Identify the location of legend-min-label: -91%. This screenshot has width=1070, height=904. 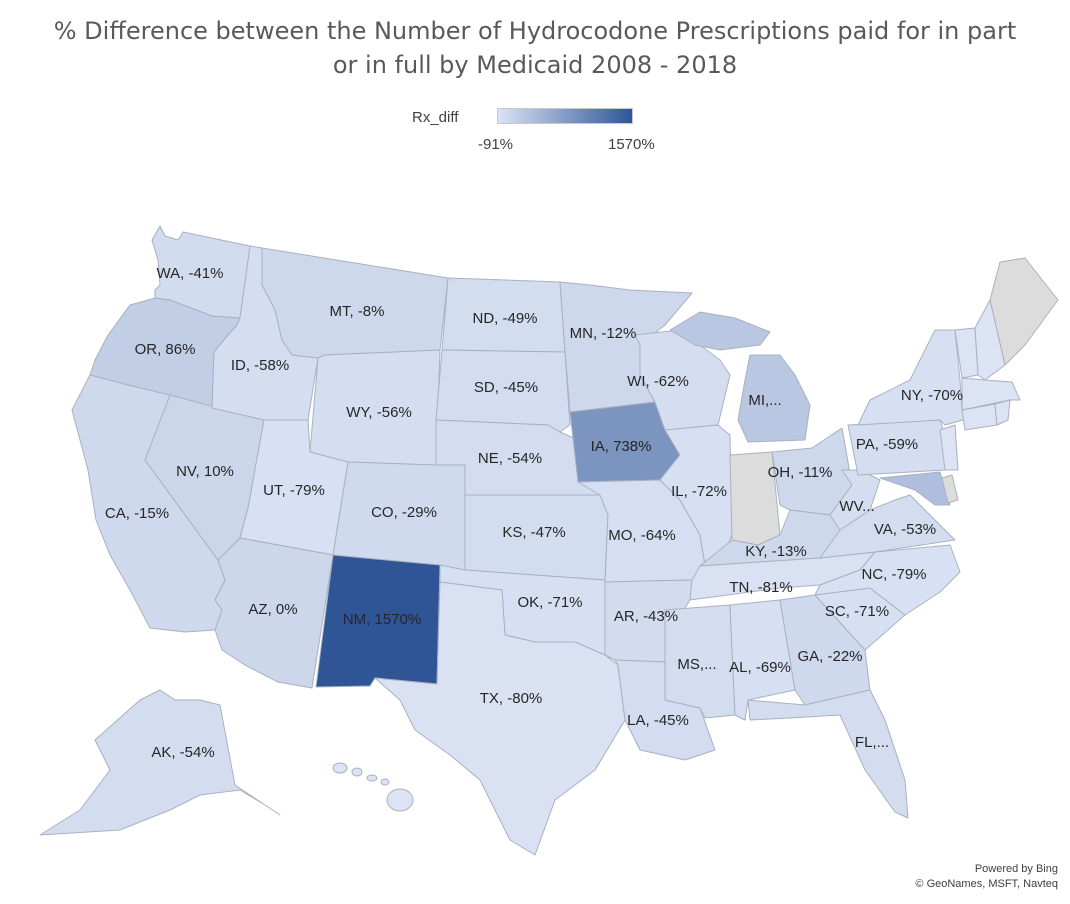
(496, 144).